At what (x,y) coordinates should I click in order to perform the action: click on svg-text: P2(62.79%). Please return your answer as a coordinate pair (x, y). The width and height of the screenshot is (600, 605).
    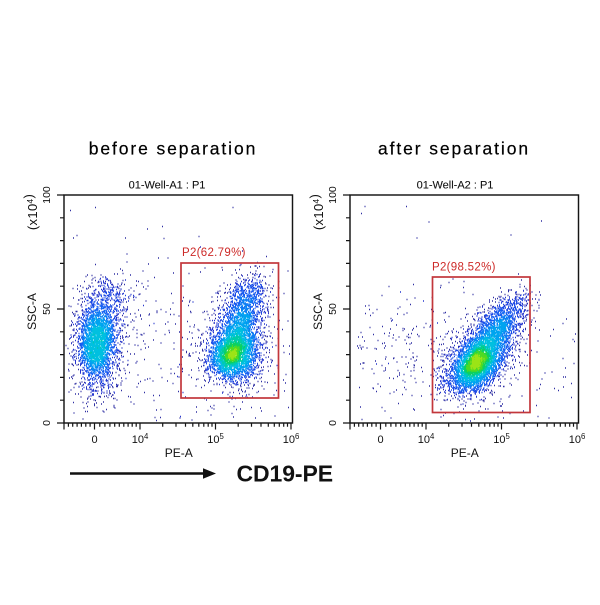
    Looking at the image, I should click on (214, 253).